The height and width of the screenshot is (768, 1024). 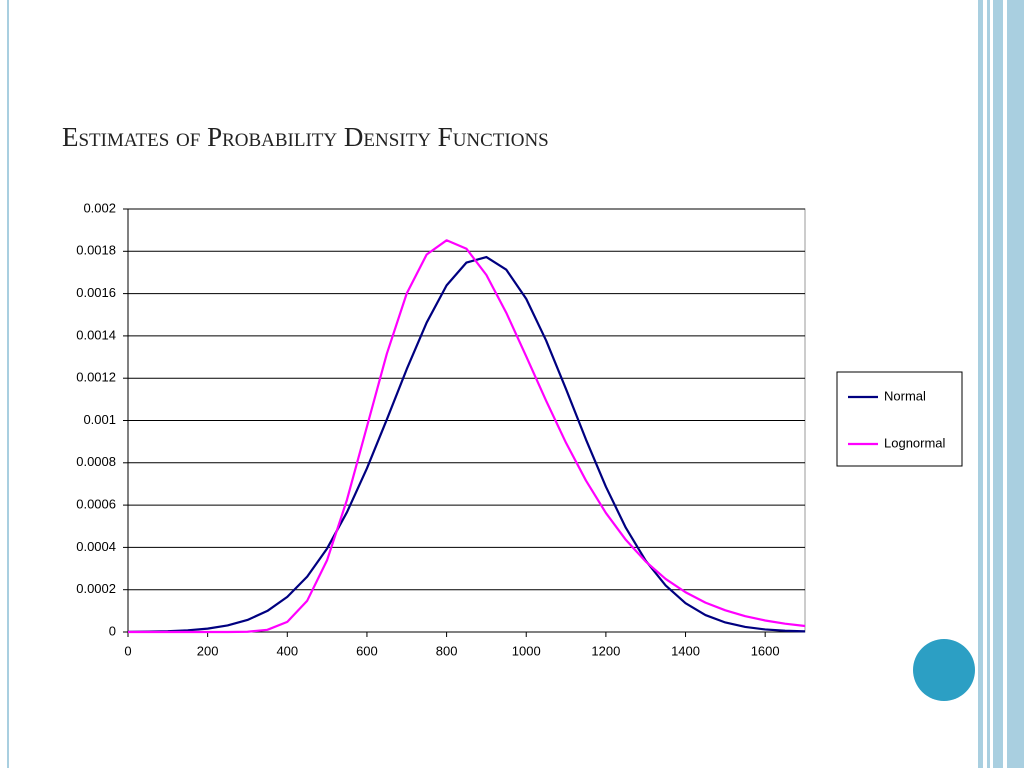 What do you see at coordinates (96, 546) in the screenshot?
I see `y-tick-label: 0.0004` at bounding box center [96, 546].